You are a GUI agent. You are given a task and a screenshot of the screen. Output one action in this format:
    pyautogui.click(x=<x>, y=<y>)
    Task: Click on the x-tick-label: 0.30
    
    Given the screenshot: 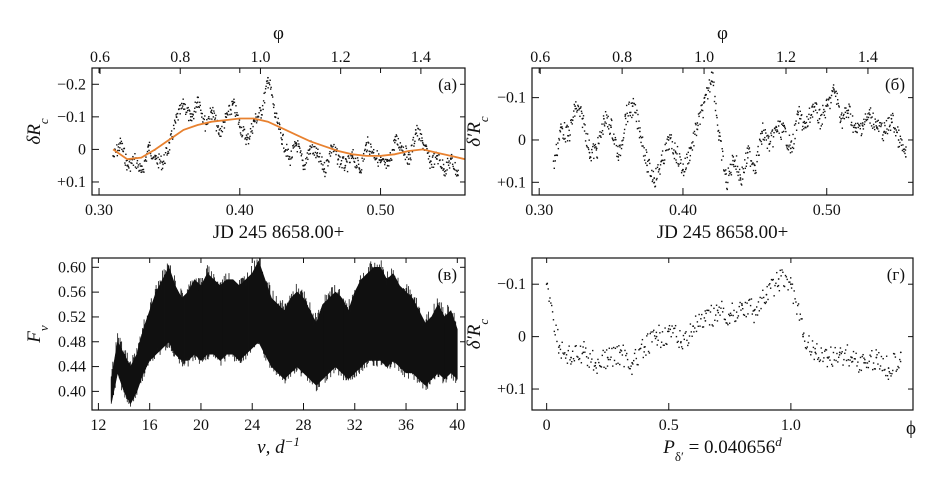 What is the action you would take?
    pyautogui.click(x=99, y=210)
    